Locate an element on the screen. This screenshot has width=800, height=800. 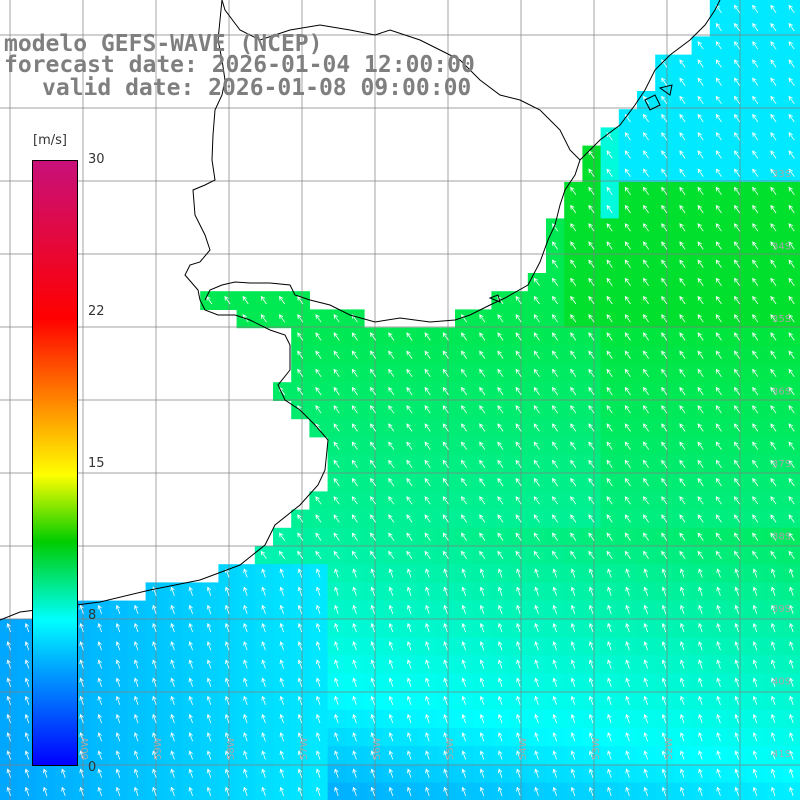
longitude-label: 57W is located at coordinates (304, 748).